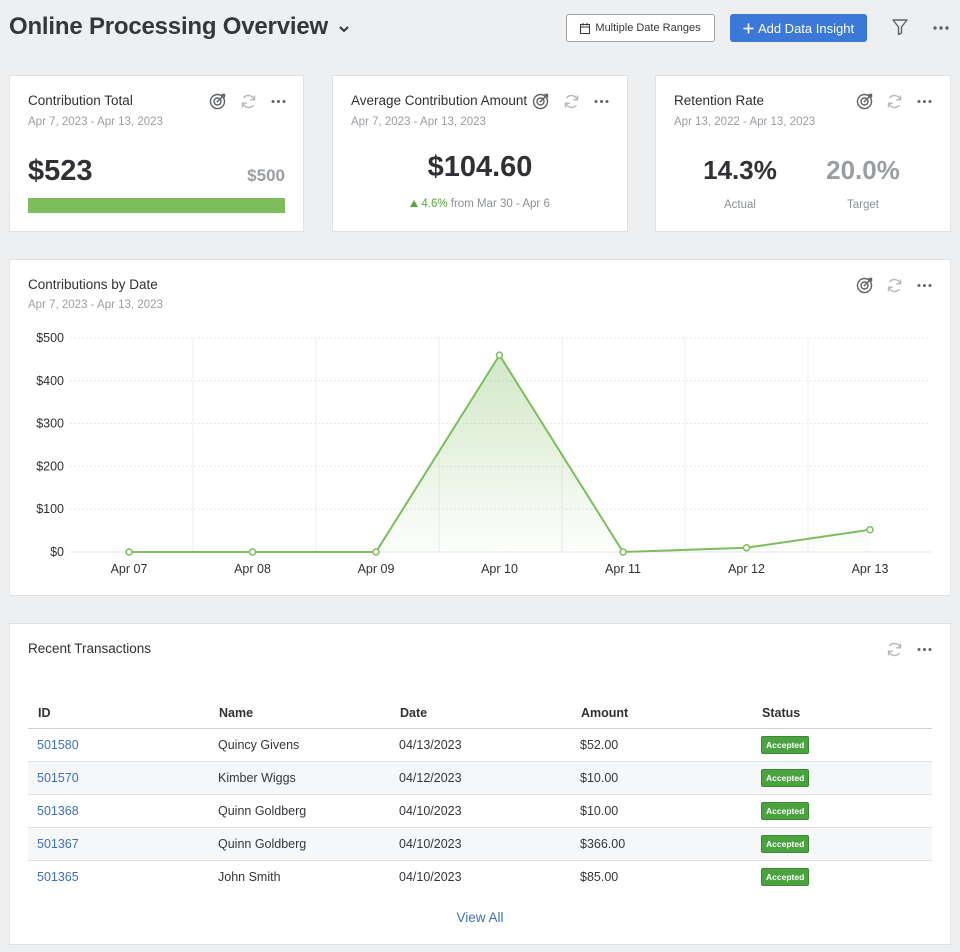 The height and width of the screenshot is (952, 960). Describe the element at coordinates (344, 29) in the screenshot. I see `chevron-down-icon` at that location.